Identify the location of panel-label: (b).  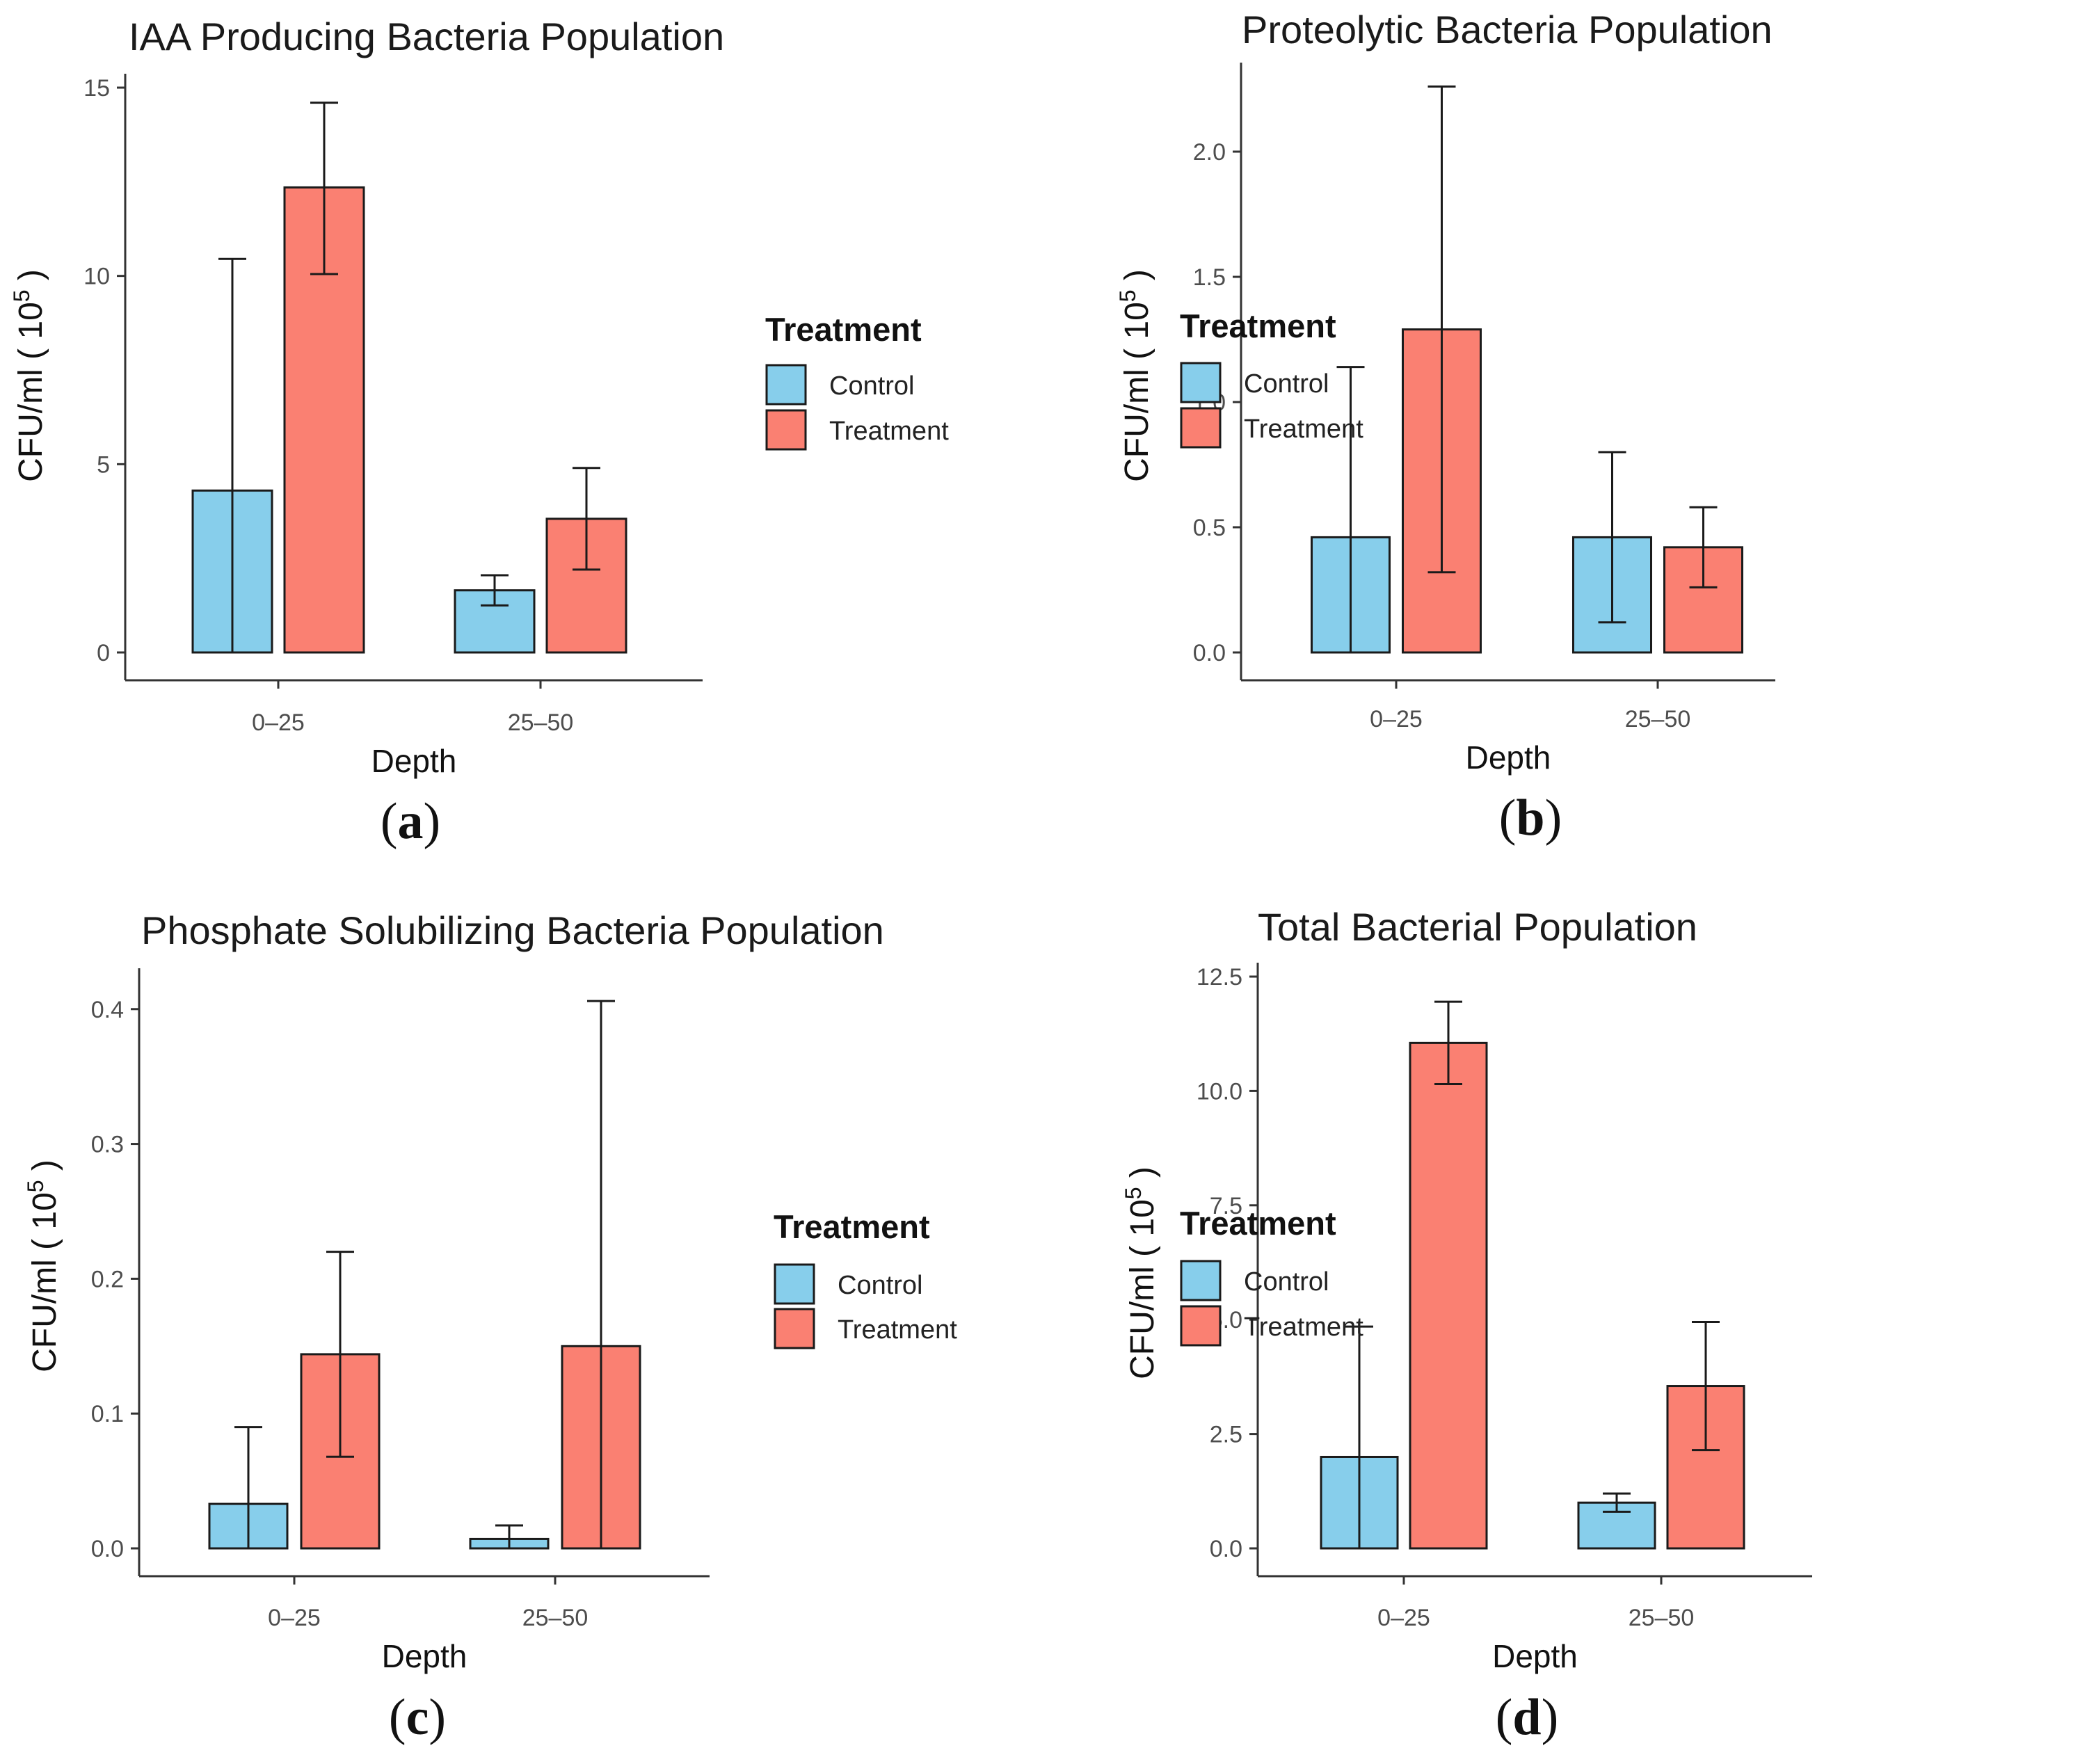
(1530, 818).